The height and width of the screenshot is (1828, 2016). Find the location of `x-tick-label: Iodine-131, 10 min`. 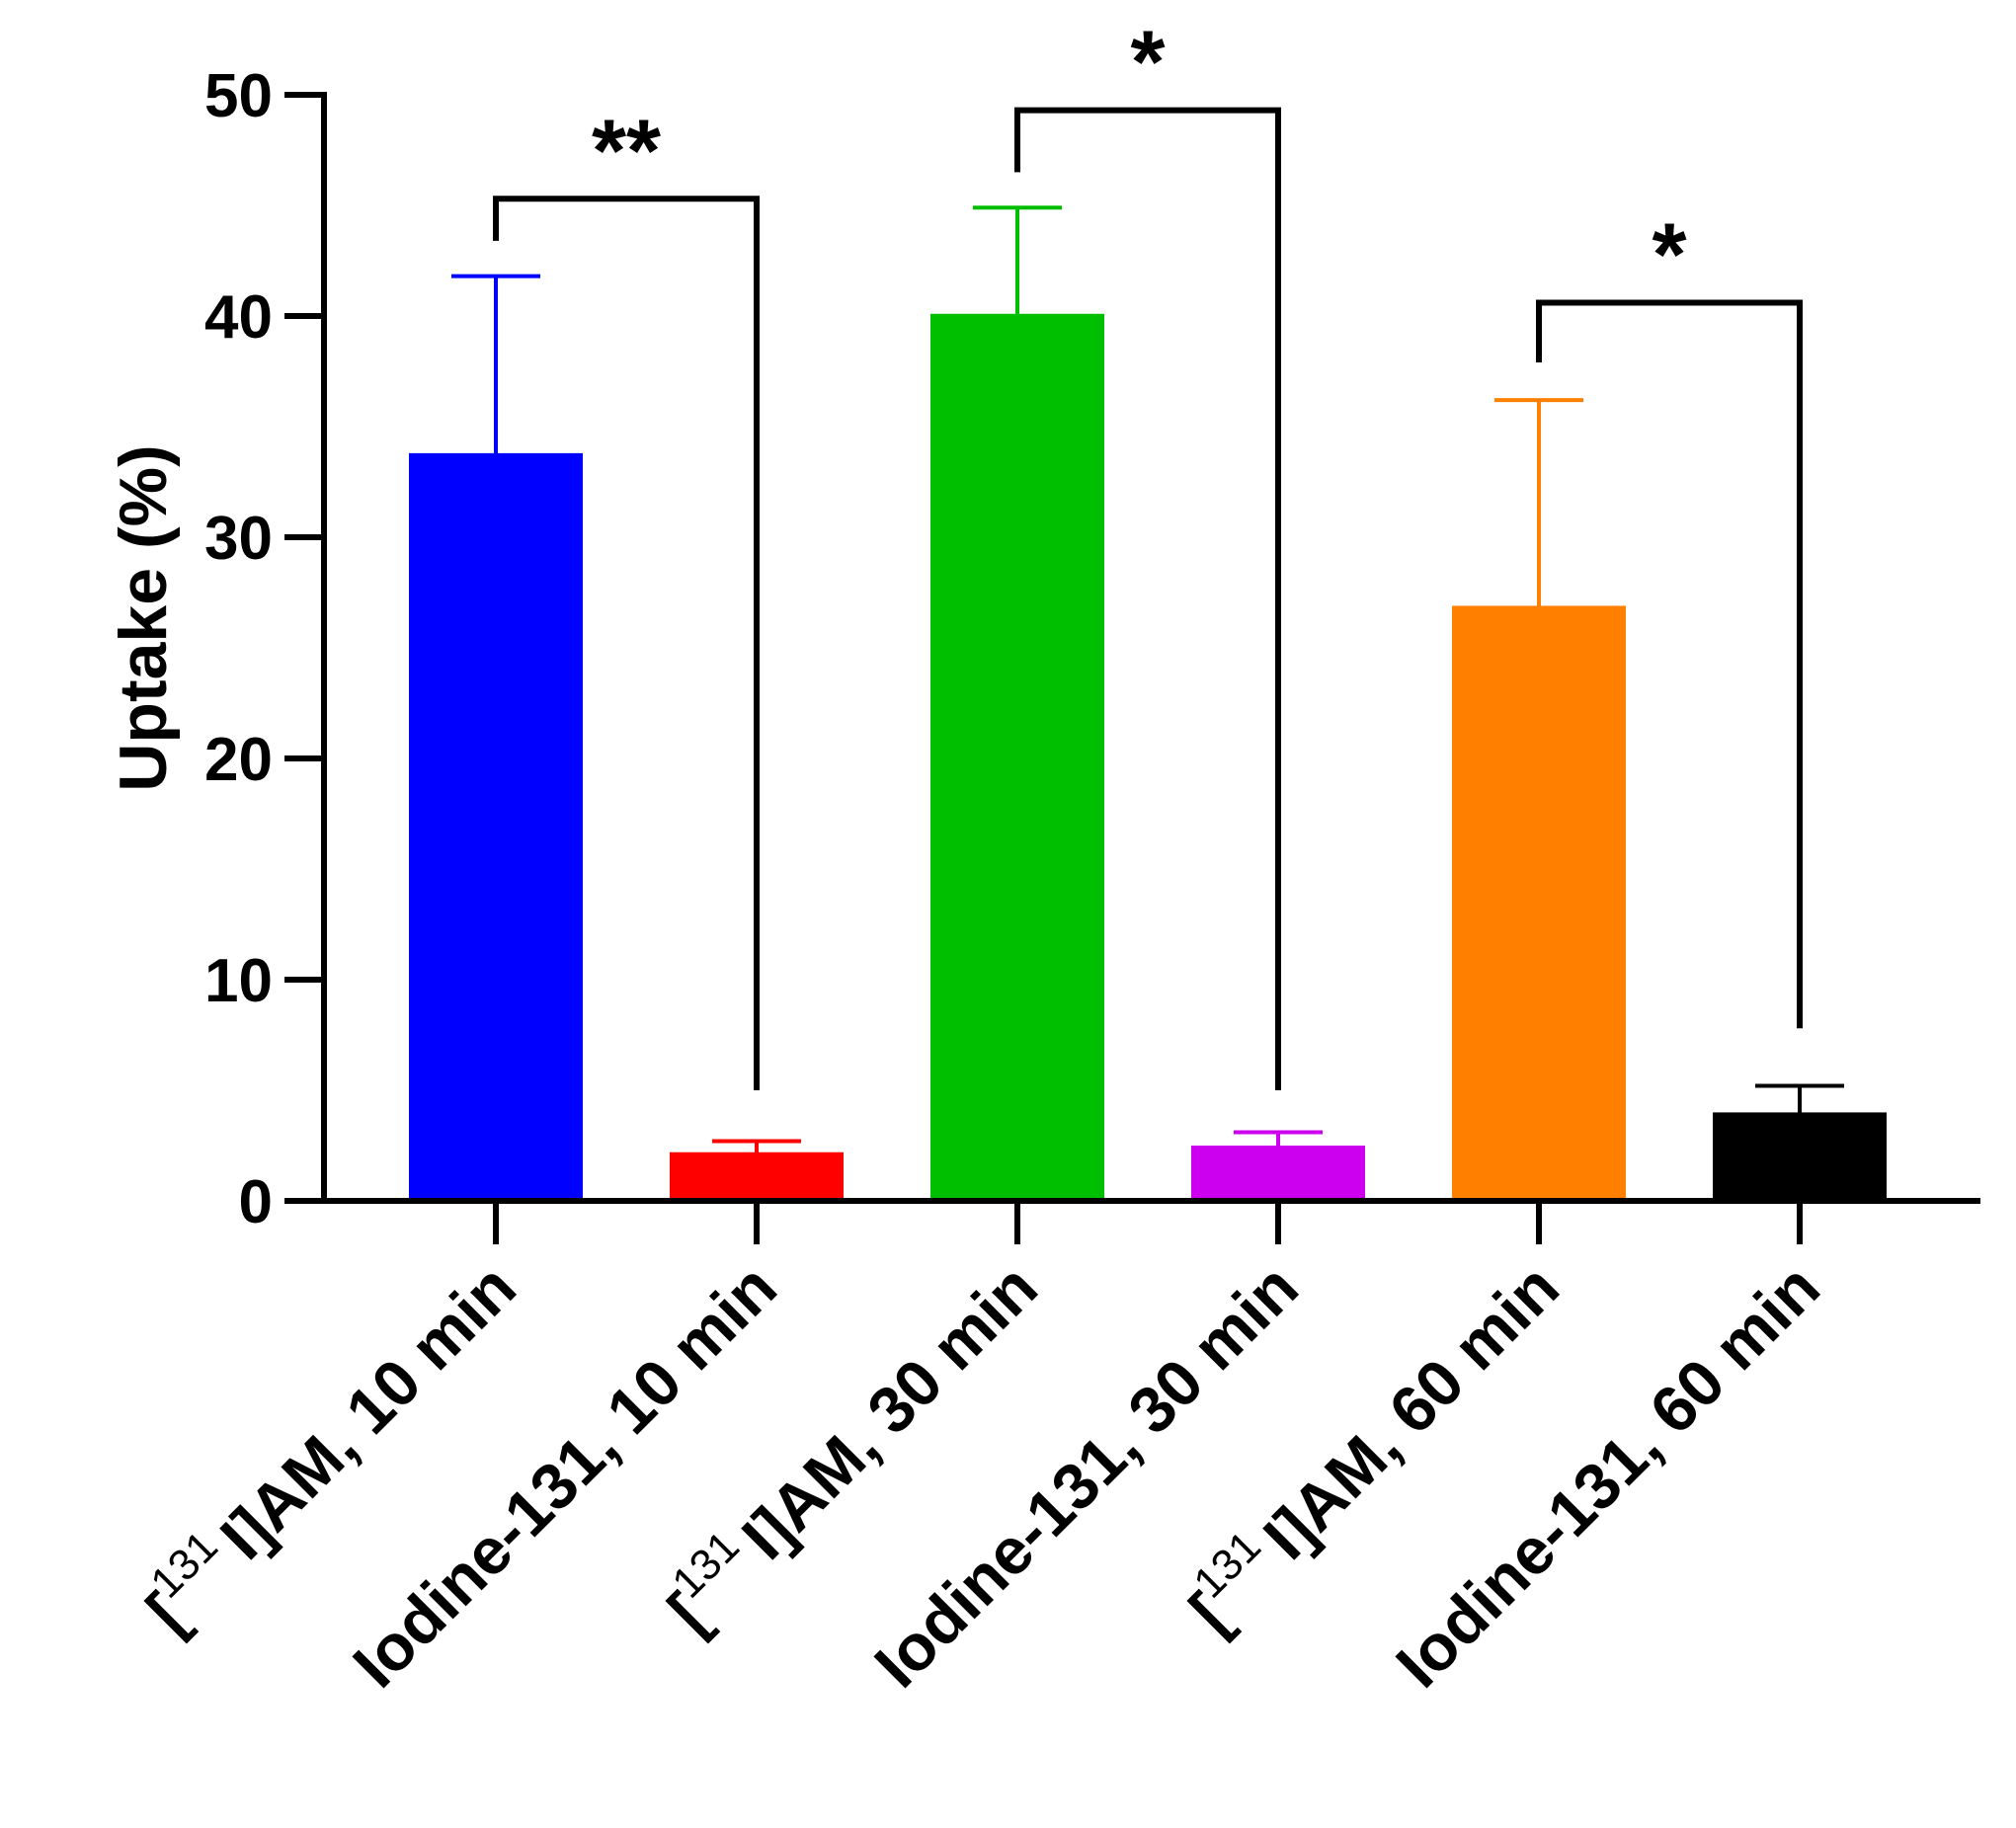

x-tick-label: Iodine-131, 10 min is located at coordinates (564, 1476).